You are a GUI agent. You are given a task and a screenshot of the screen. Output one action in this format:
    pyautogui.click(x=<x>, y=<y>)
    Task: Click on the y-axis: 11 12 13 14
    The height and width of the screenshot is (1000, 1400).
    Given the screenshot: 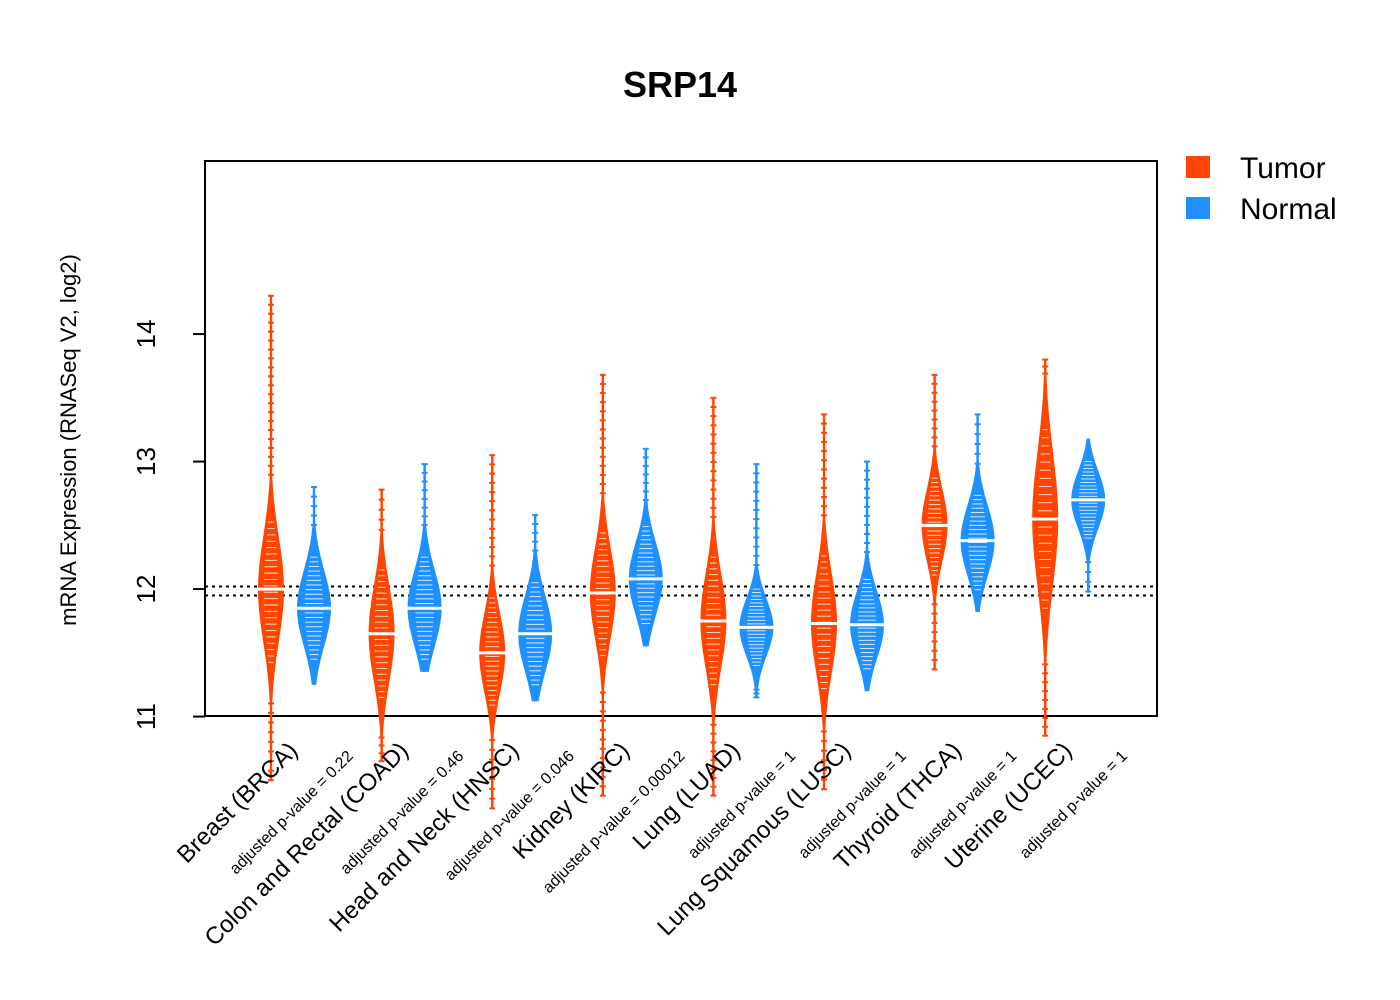 What is the action you would take?
    pyautogui.click(x=168, y=525)
    